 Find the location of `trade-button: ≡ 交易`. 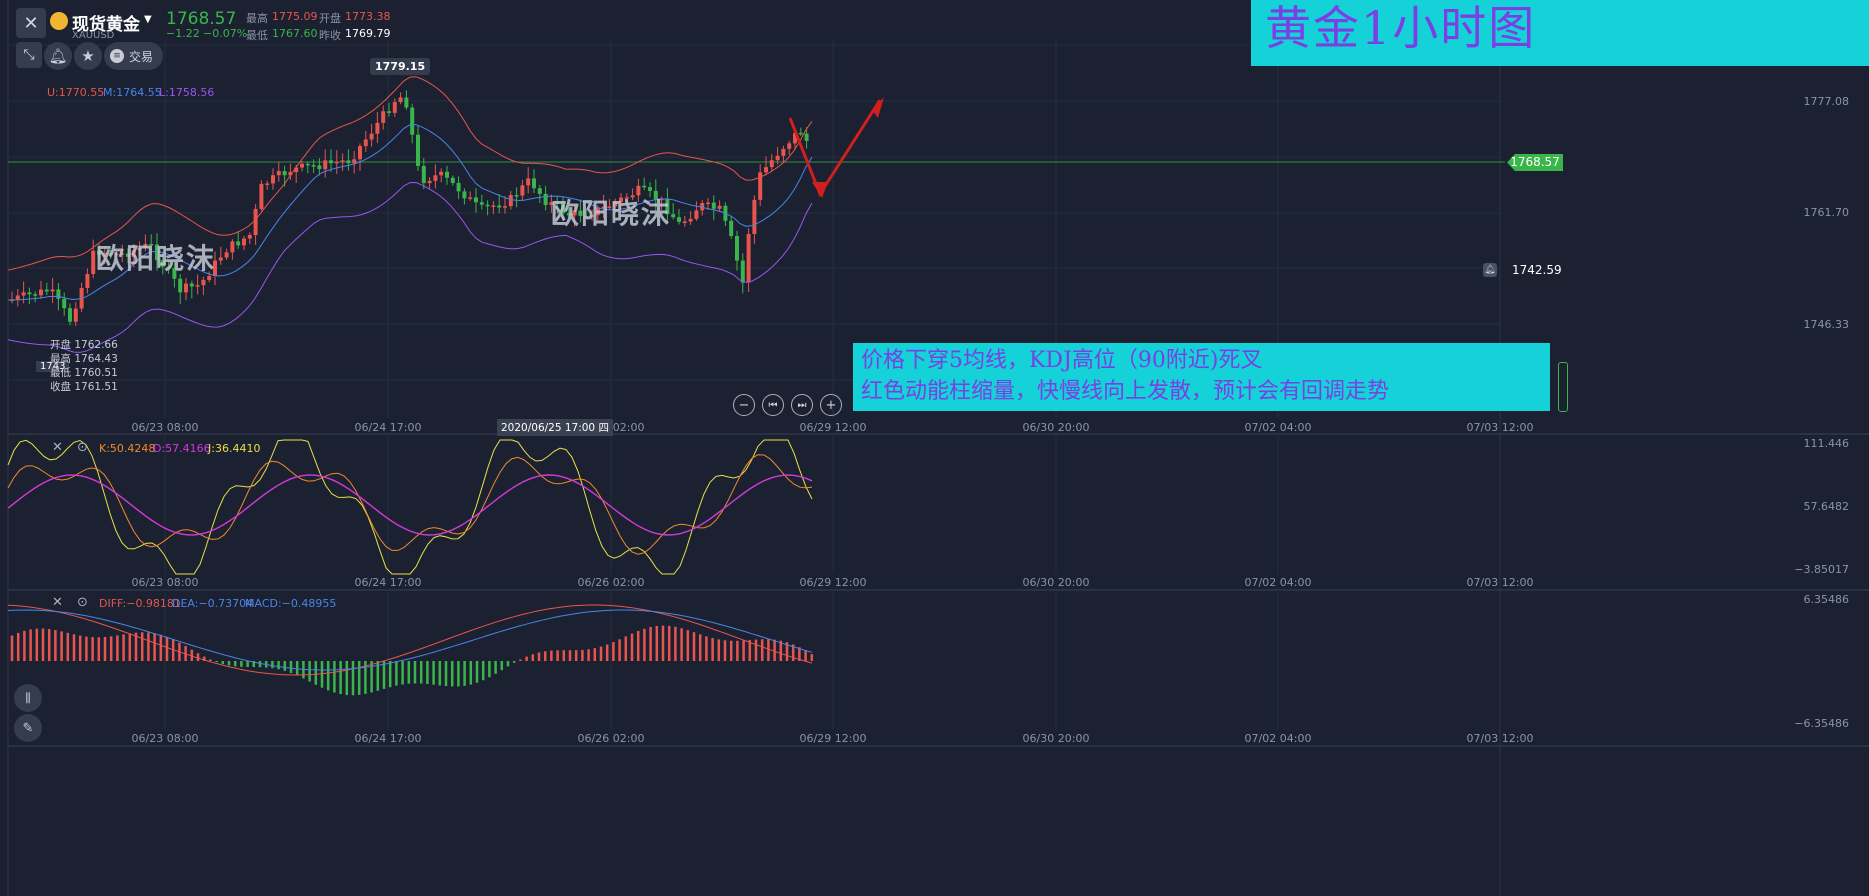

trade-button: ≡ 交易 is located at coordinates (134, 56).